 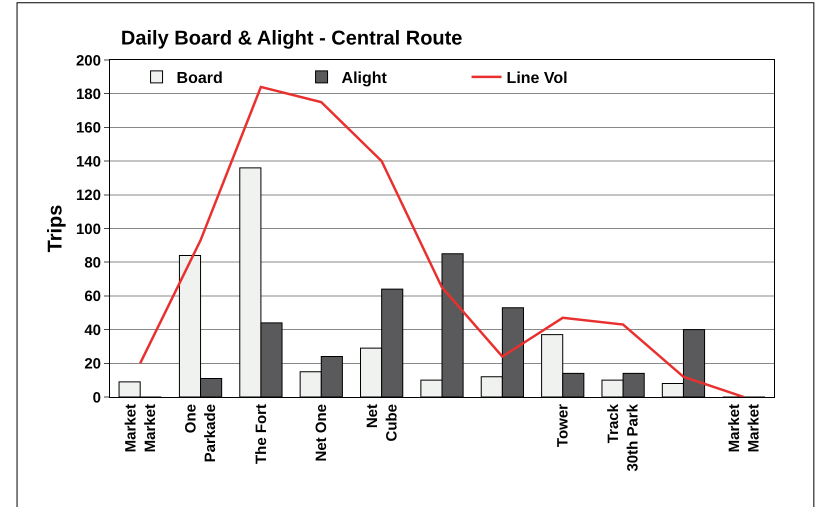 I want to click on y-tick-label: 160, so click(x=88, y=128).